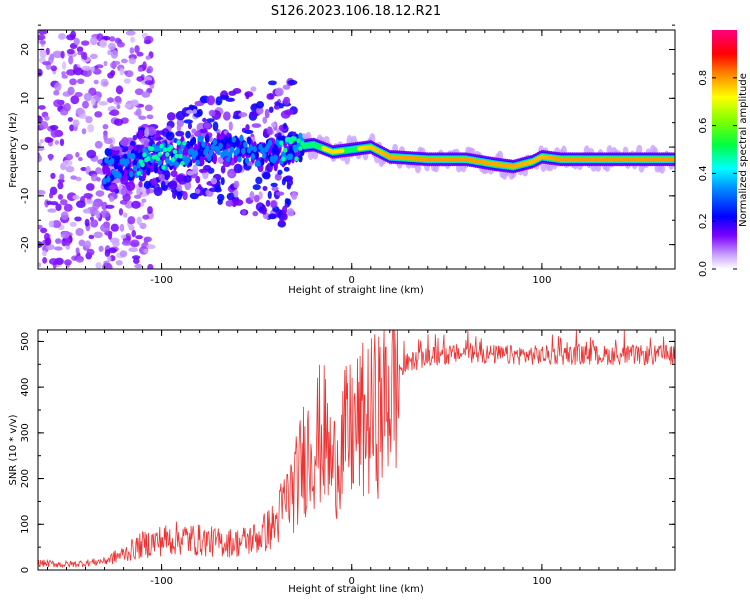  I want to click on heatmap-xtick-label: 0, so click(352, 280).